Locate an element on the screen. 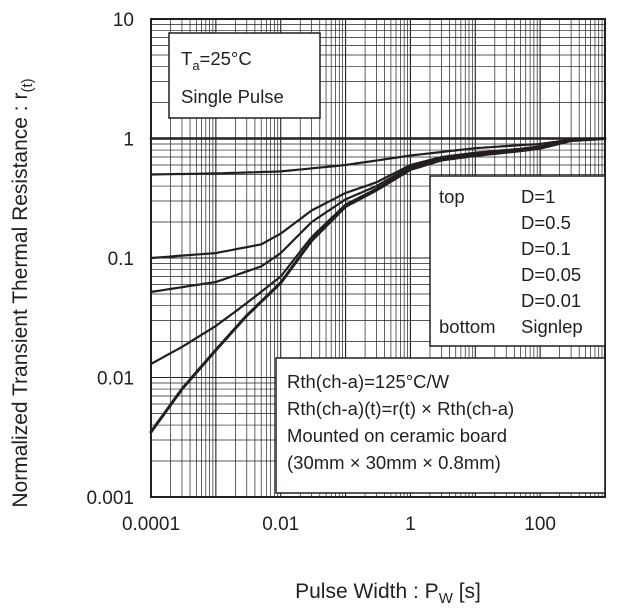 The width and height of the screenshot is (618, 612). legend-entry: D=0.5 is located at coordinates (546, 222).